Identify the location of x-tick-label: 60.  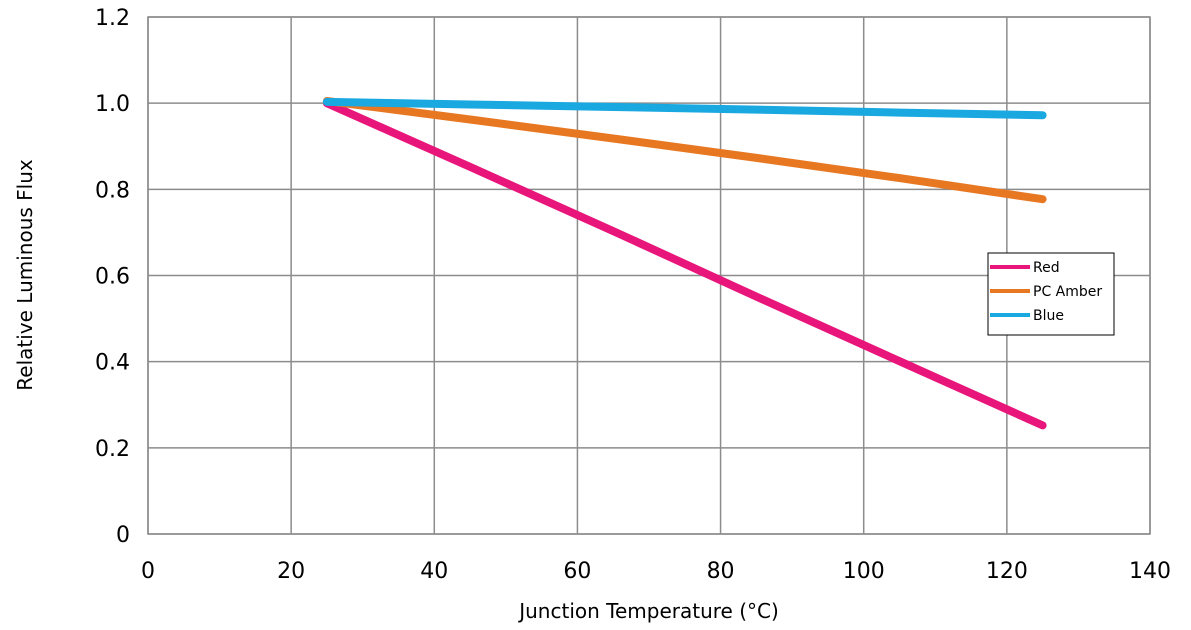
(577, 571).